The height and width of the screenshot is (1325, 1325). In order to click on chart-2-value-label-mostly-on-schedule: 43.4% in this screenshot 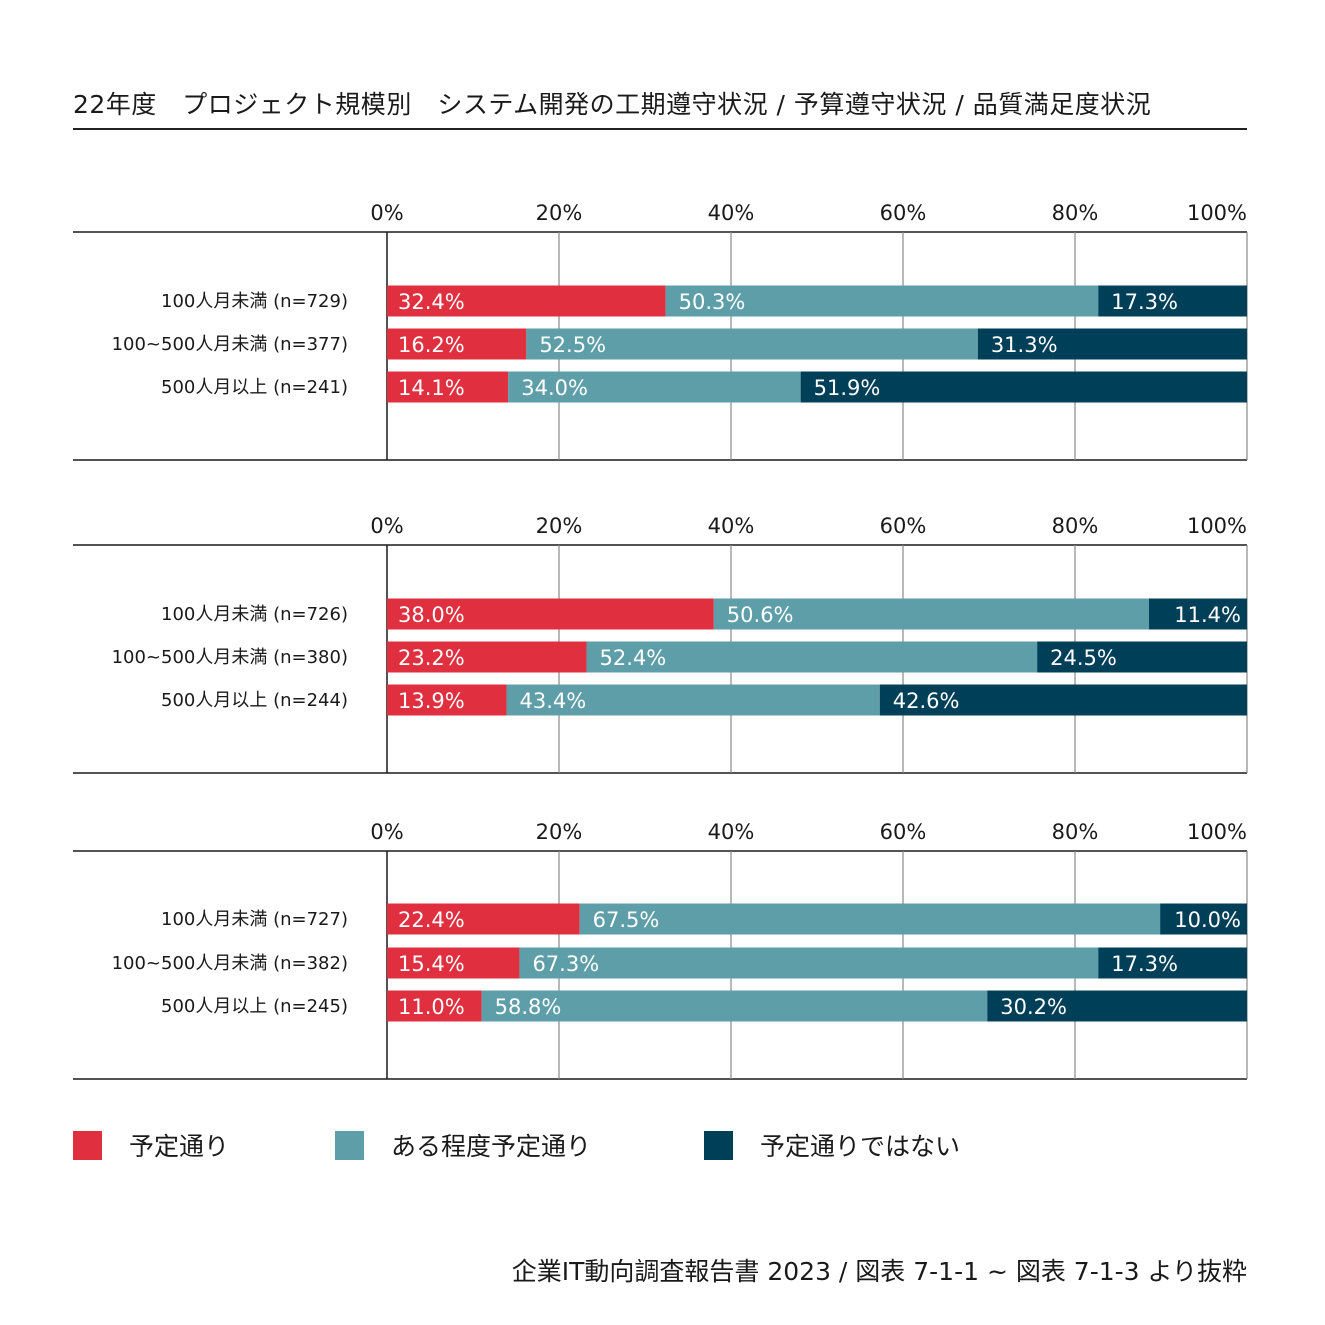, I will do `click(553, 701)`.